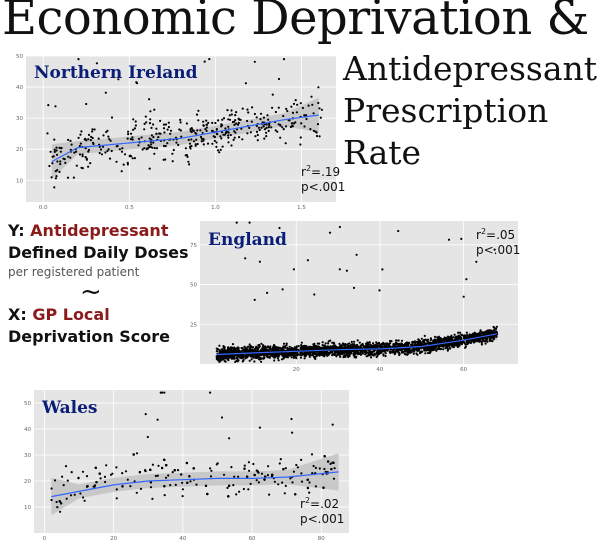  Describe the element at coordinates (323, 187) in the screenshot. I see `p-value-label: p<.001` at that location.